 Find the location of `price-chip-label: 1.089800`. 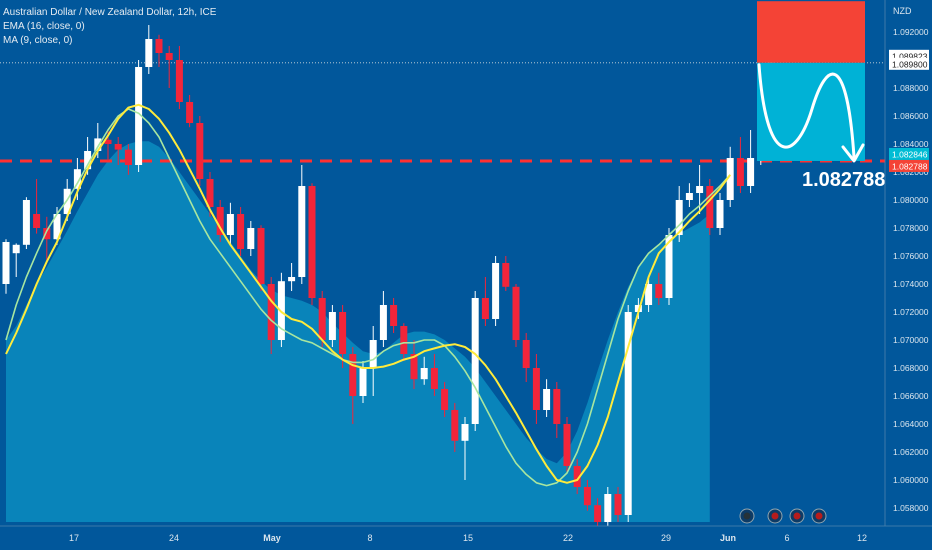

price-chip-label: 1.089800 is located at coordinates (910, 64).